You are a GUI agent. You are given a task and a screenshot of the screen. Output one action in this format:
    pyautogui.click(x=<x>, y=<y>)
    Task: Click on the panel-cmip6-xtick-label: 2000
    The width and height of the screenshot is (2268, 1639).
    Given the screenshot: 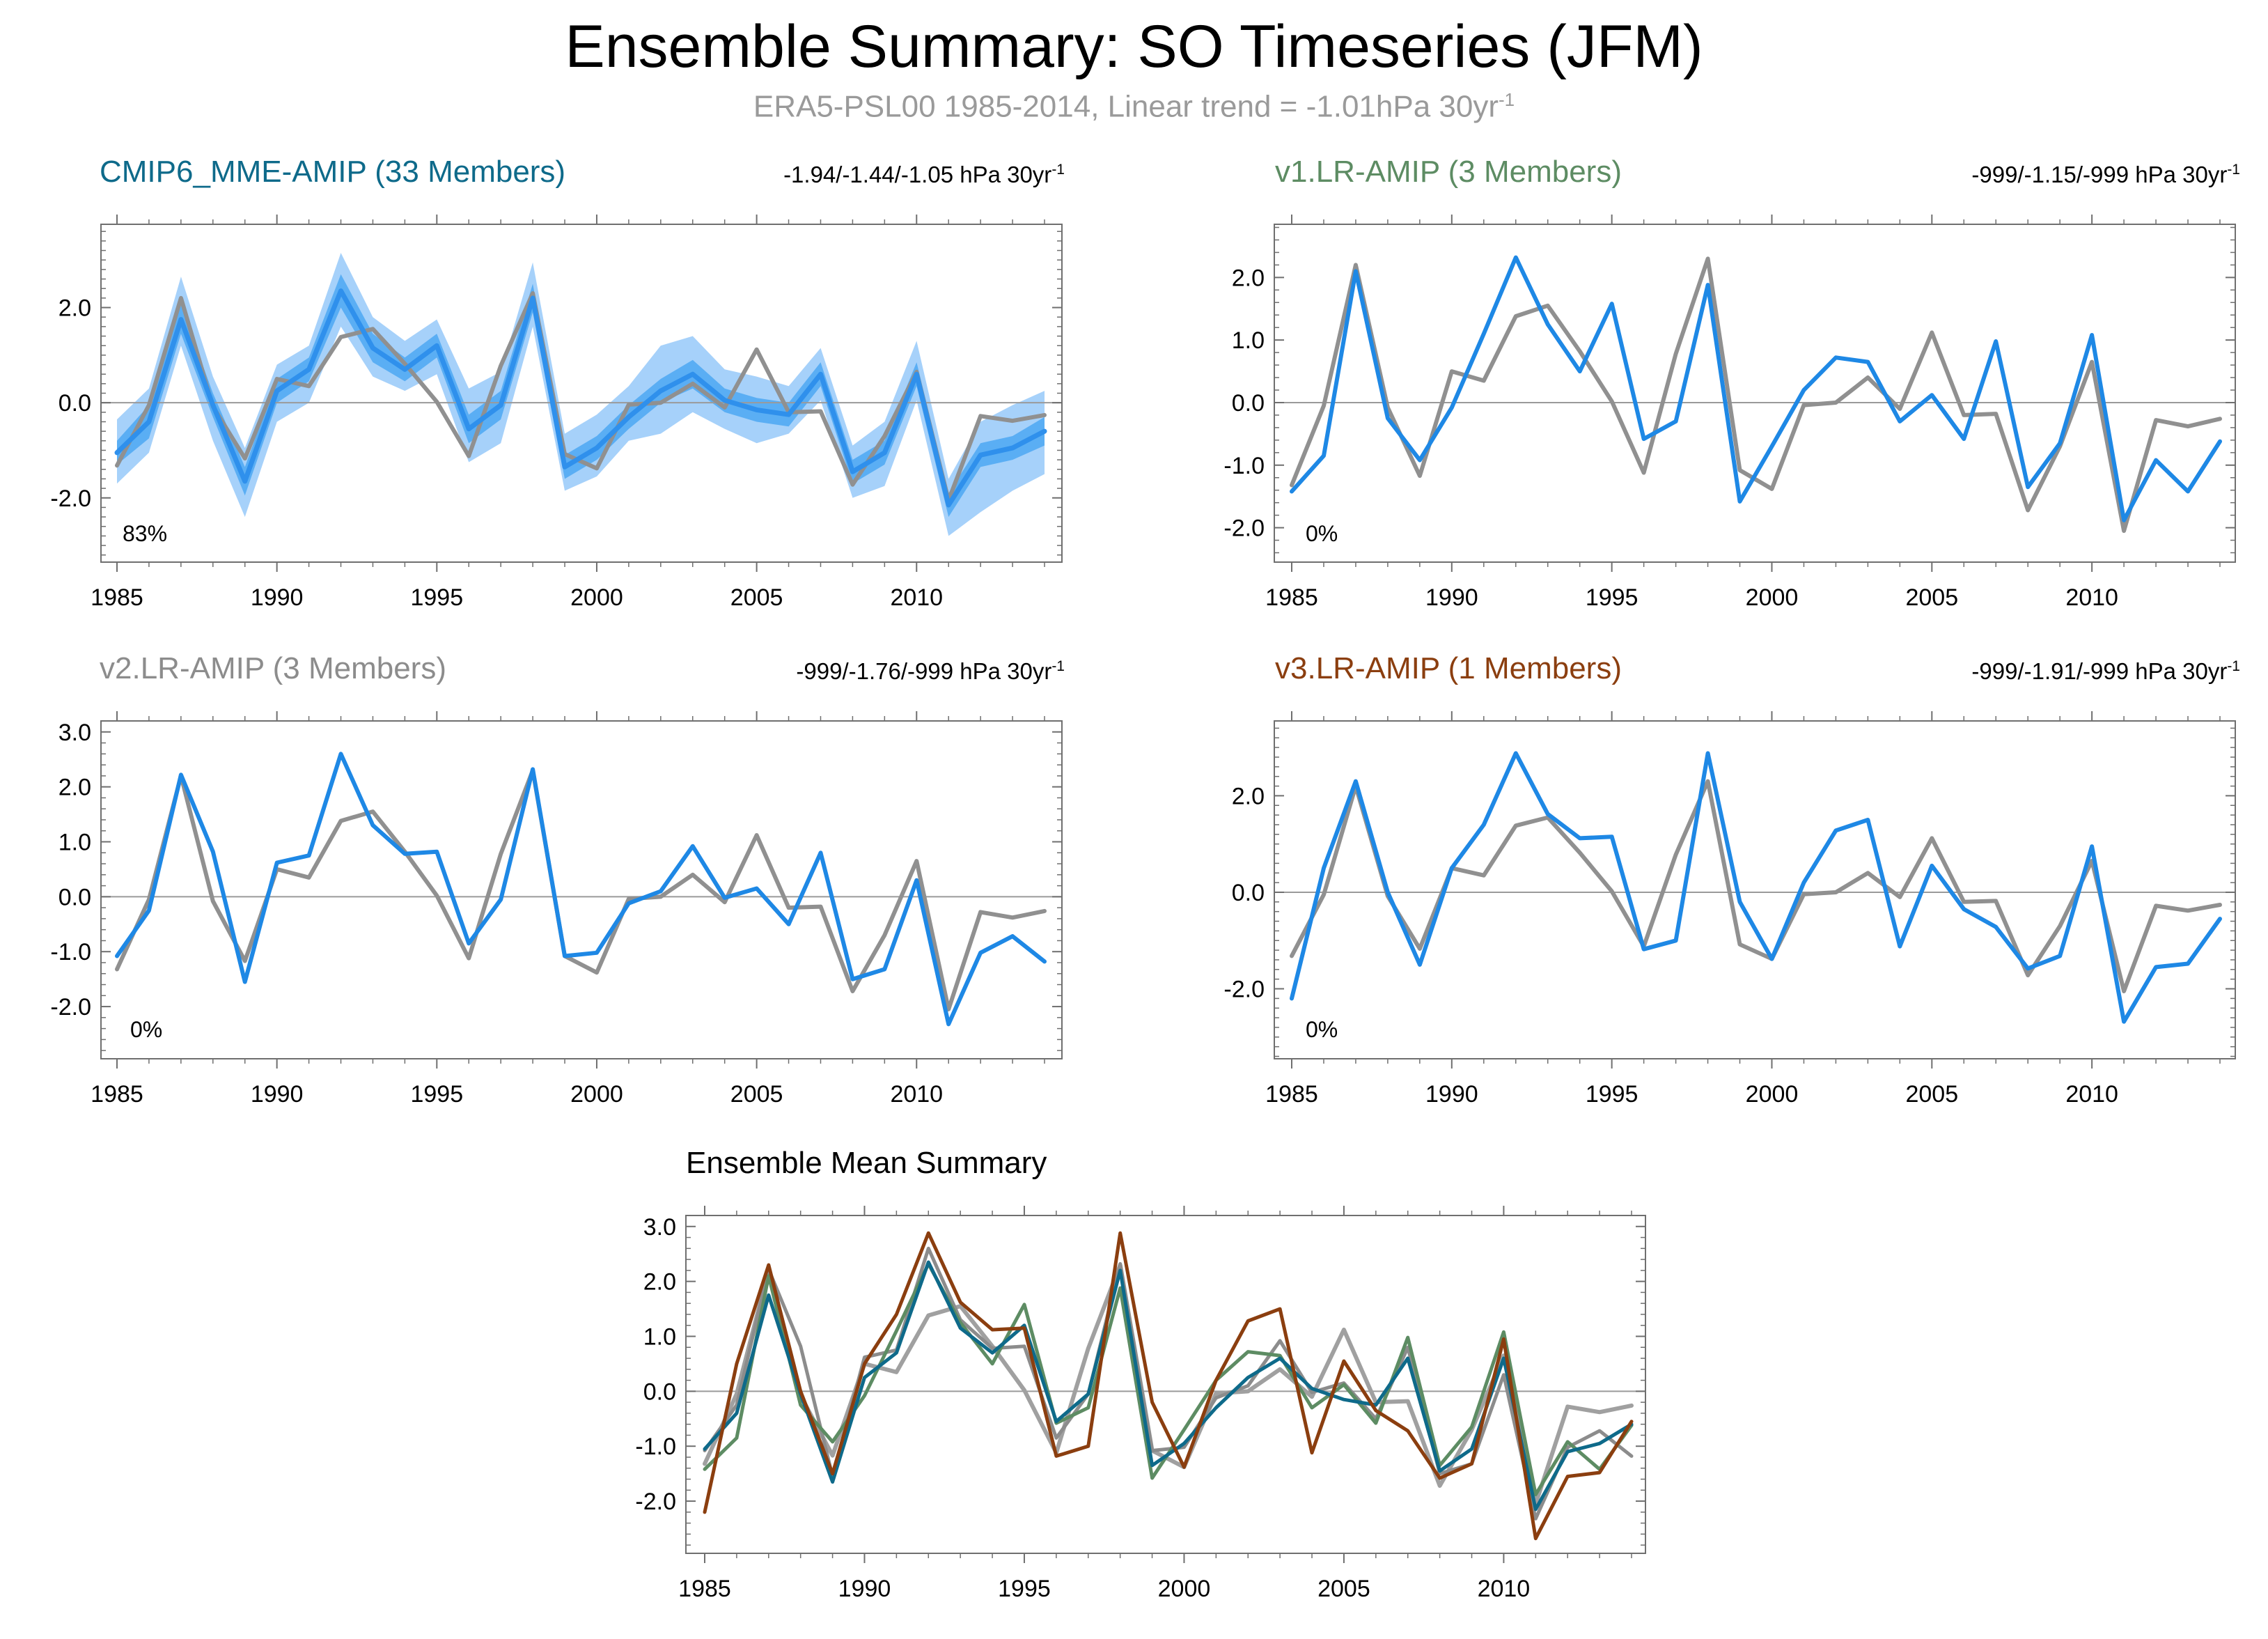 What is the action you would take?
    pyautogui.click(x=596, y=597)
    